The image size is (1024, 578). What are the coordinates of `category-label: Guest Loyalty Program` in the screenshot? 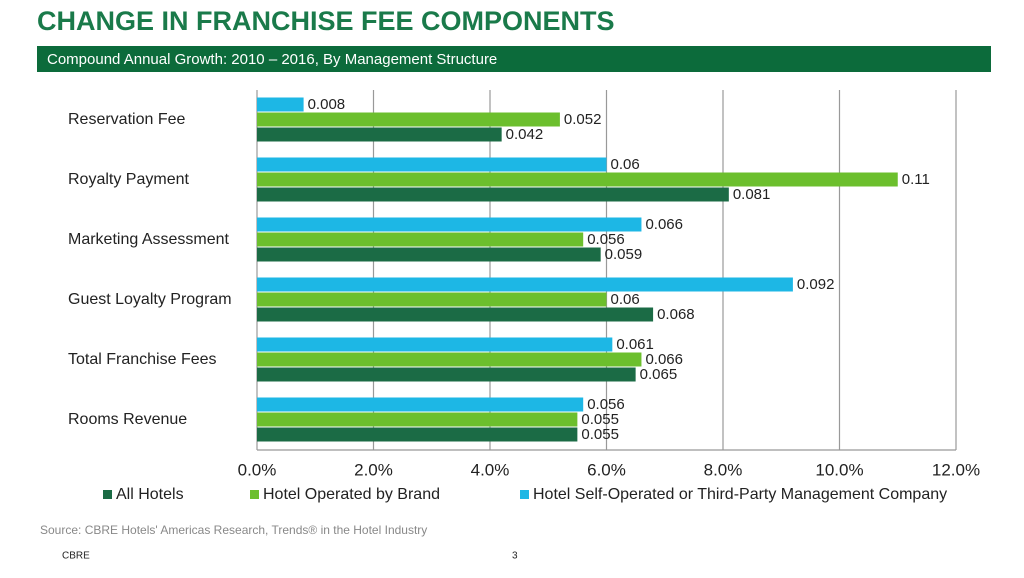 It's located at (150, 299).